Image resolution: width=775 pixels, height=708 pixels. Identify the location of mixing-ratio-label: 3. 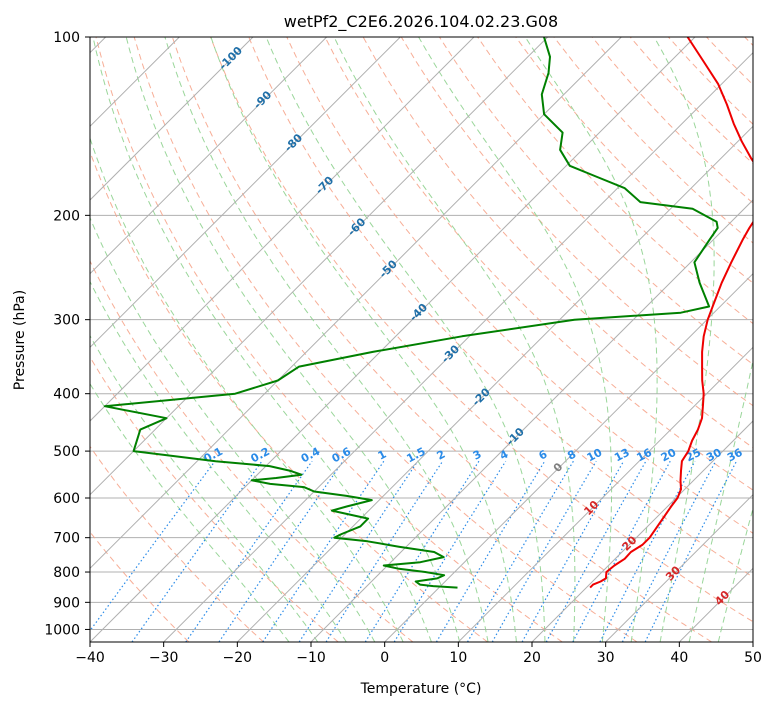
(477, 455).